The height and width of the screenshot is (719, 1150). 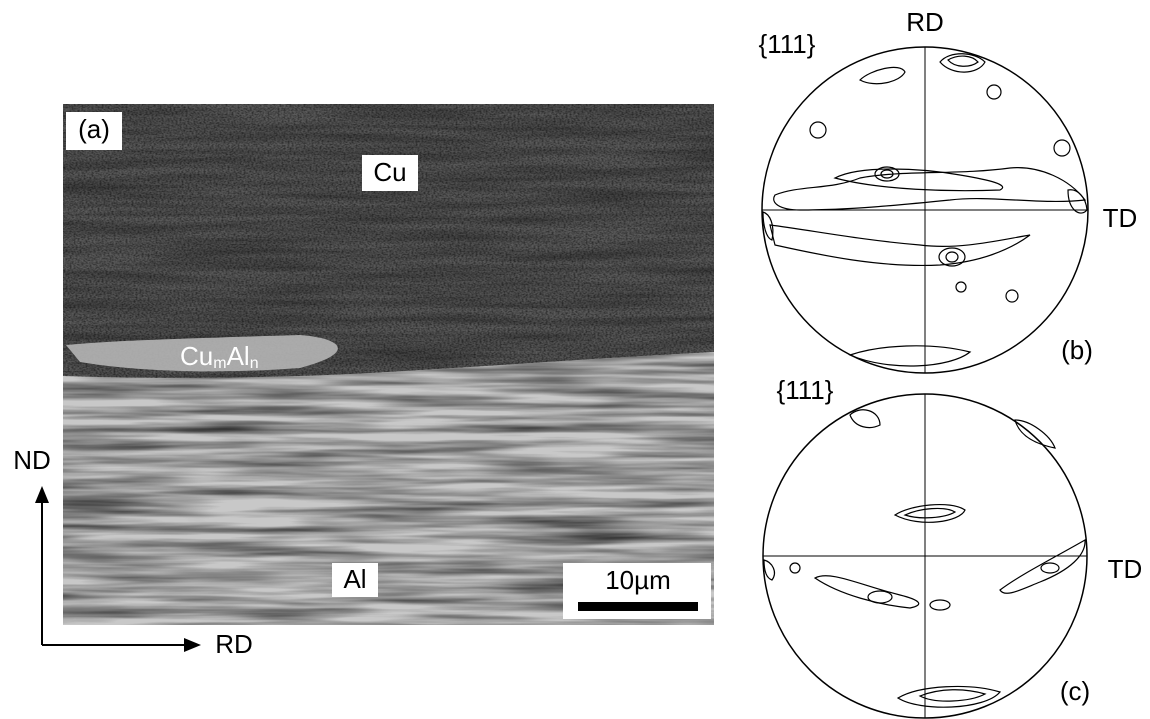 I want to click on axes: ND RD, so click(x=133, y=552).